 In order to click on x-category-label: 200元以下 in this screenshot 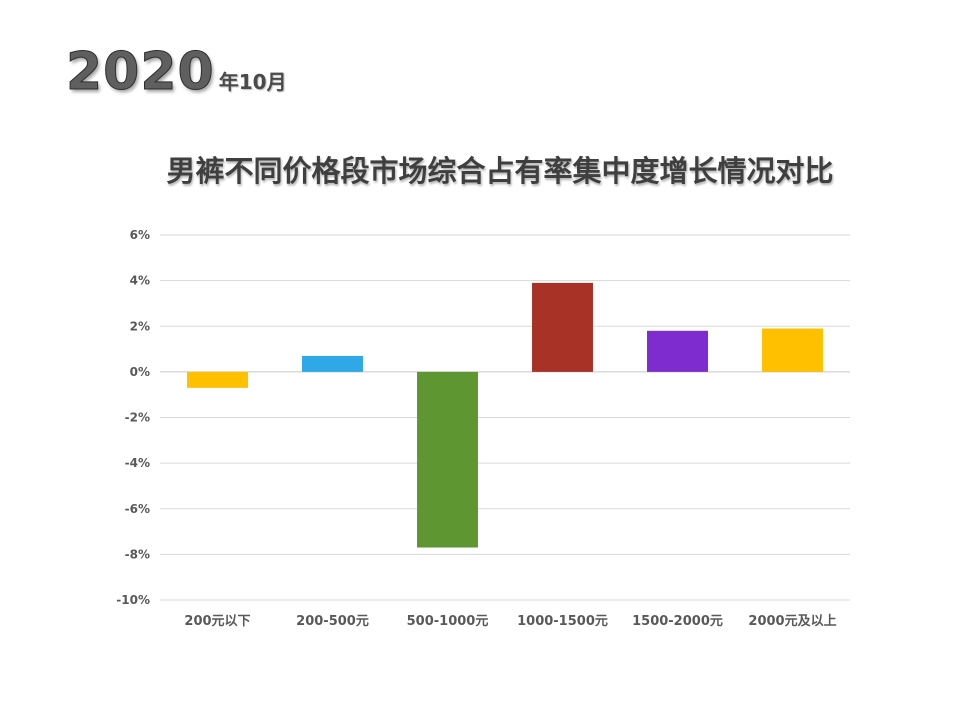, I will do `click(217, 621)`.